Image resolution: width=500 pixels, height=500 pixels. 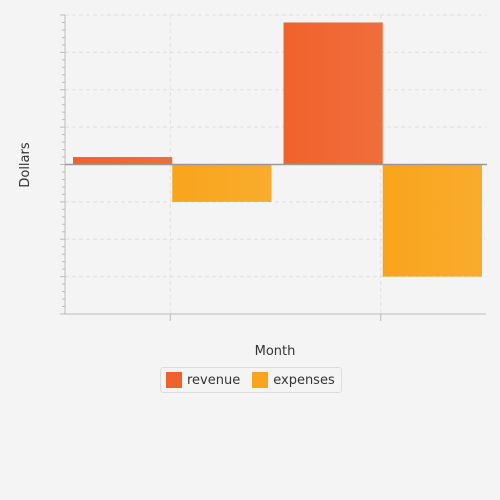 I want to click on legend-item-expenses: expenses, so click(x=293, y=380).